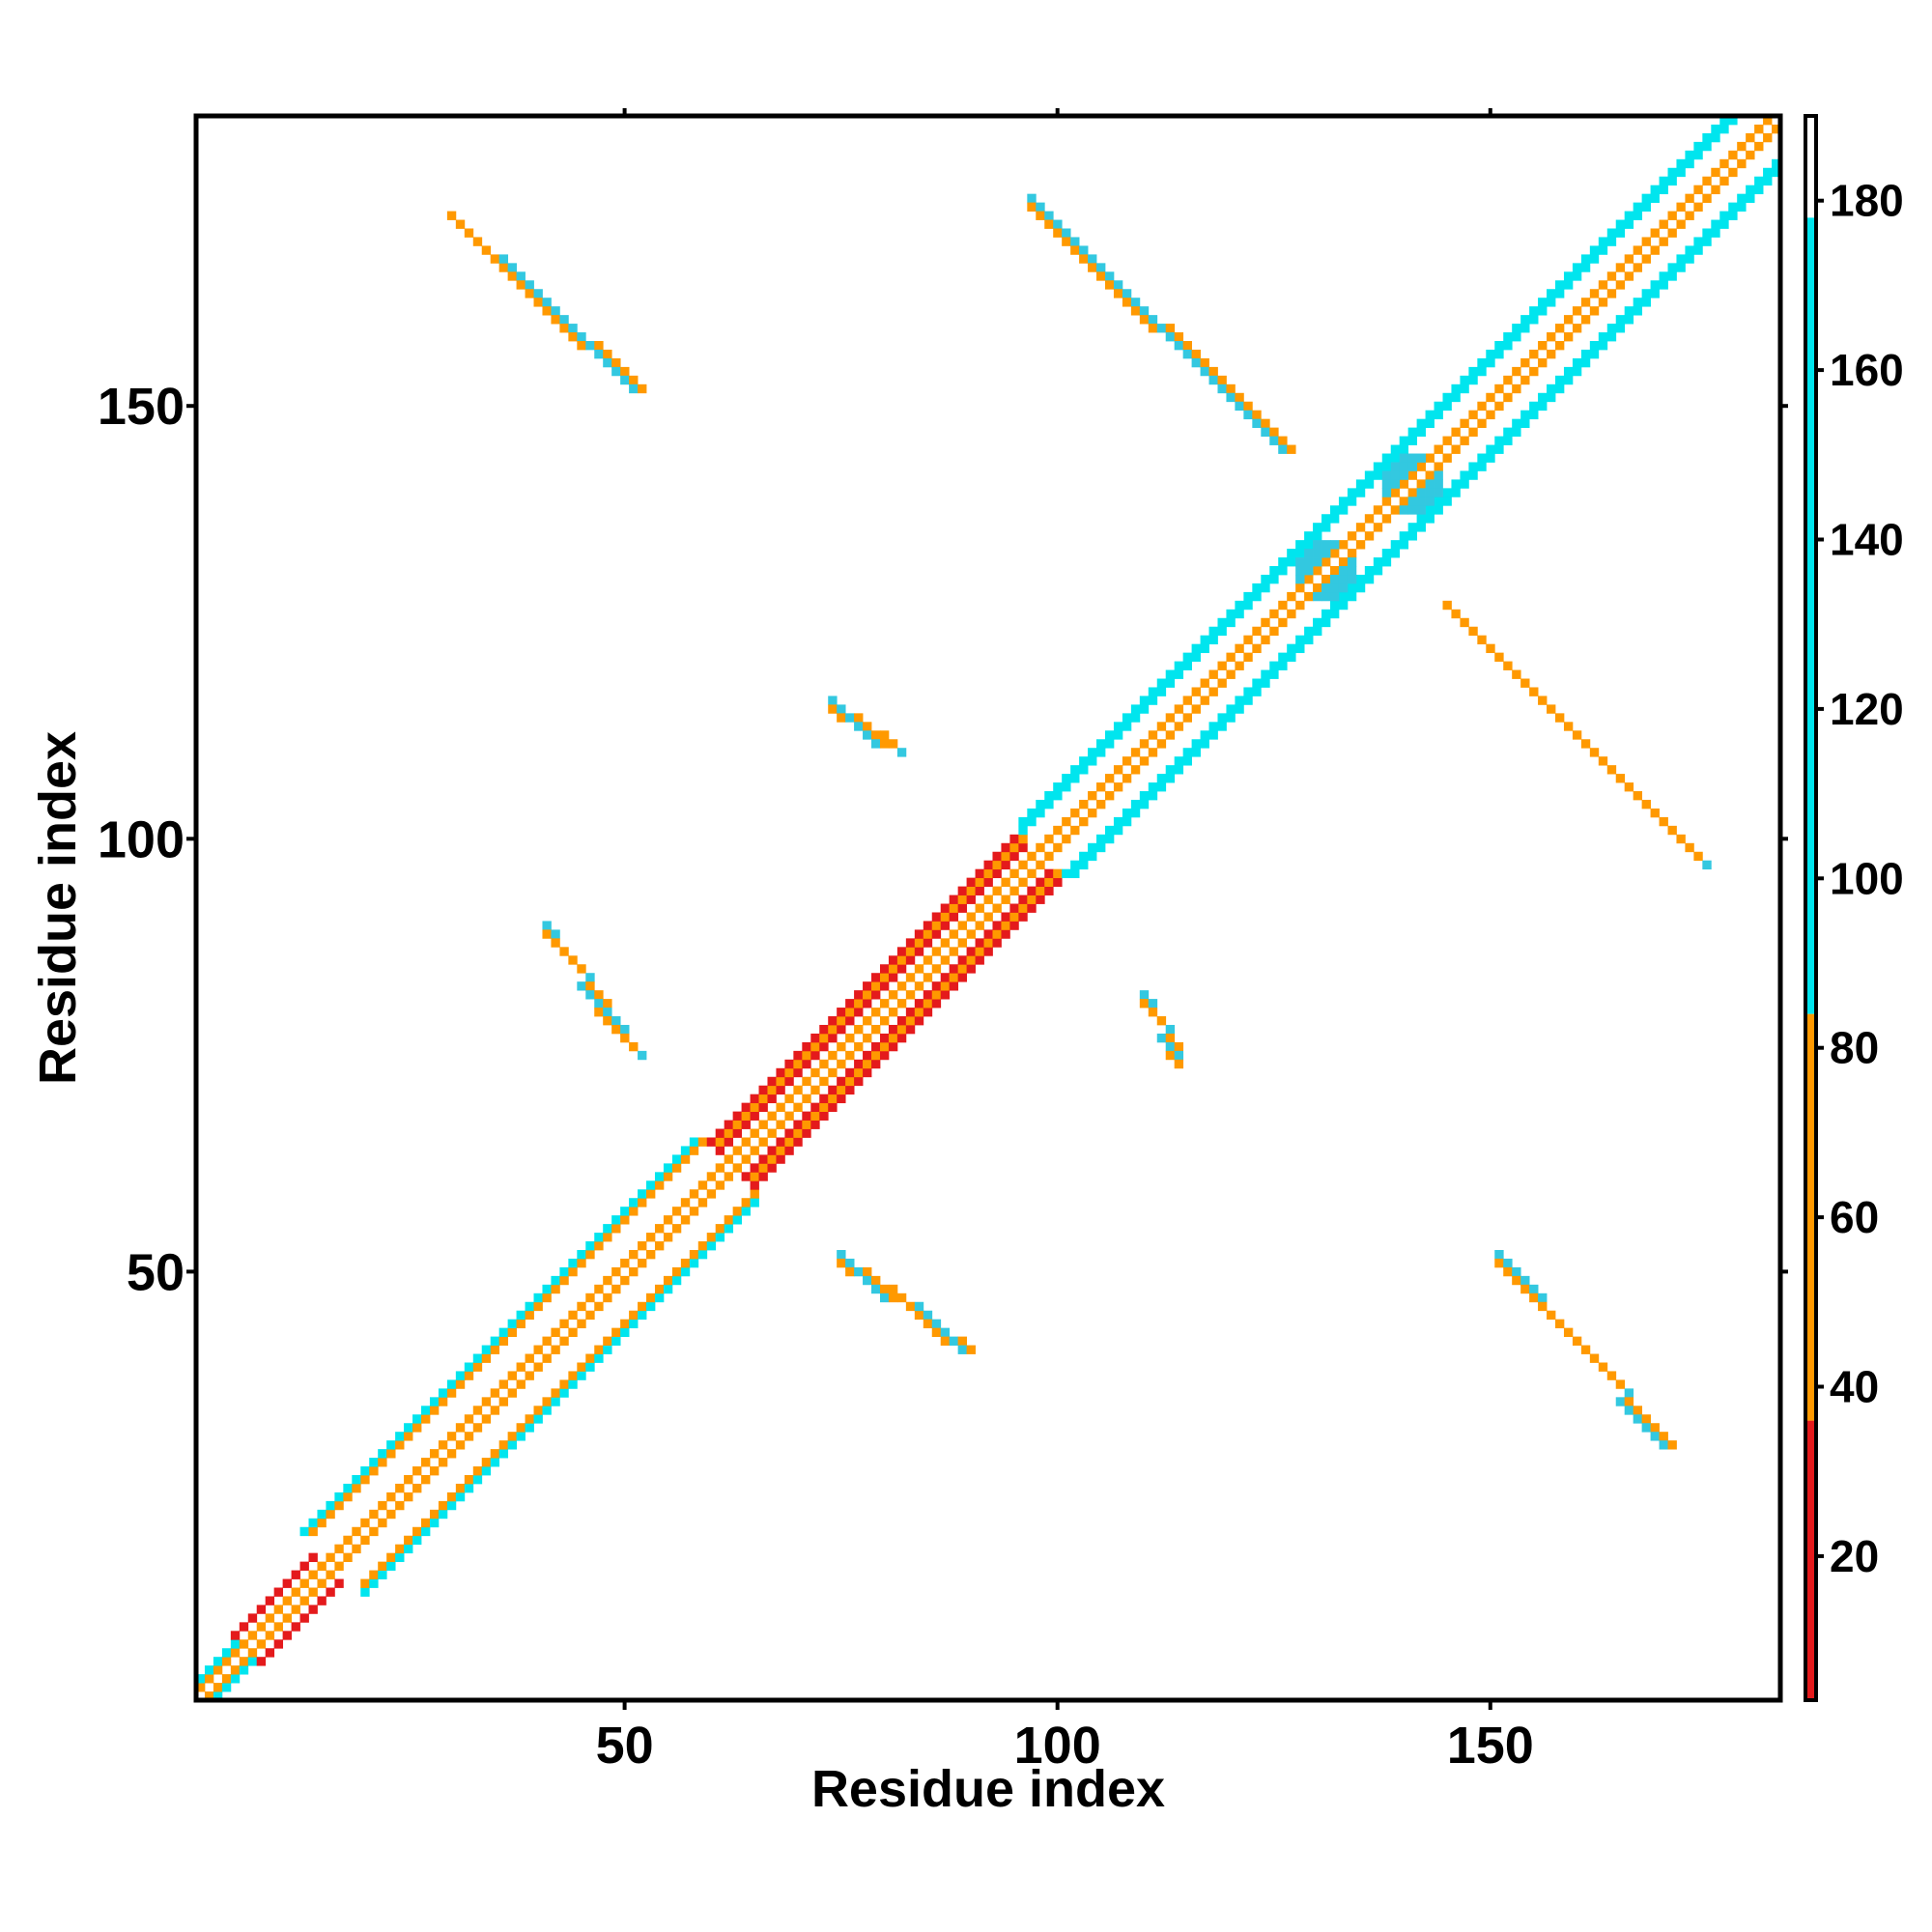  What do you see at coordinates (141, 839) in the screenshot?
I see `y-tick-label: 100` at bounding box center [141, 839].